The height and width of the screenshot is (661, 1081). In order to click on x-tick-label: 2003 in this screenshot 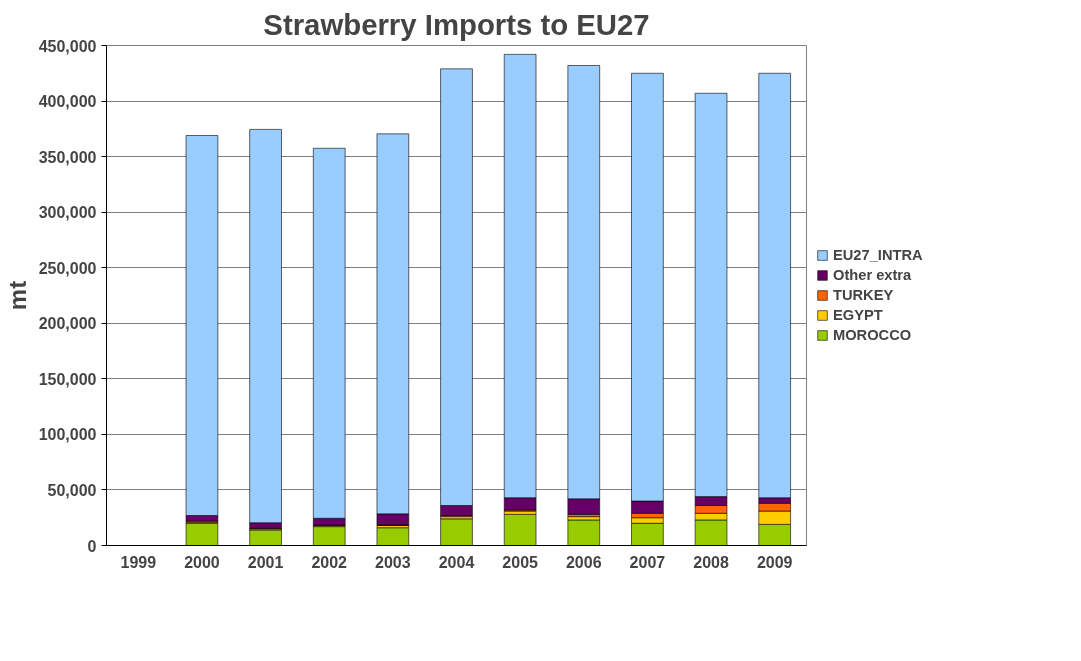, I will do `click(393, 562)`.